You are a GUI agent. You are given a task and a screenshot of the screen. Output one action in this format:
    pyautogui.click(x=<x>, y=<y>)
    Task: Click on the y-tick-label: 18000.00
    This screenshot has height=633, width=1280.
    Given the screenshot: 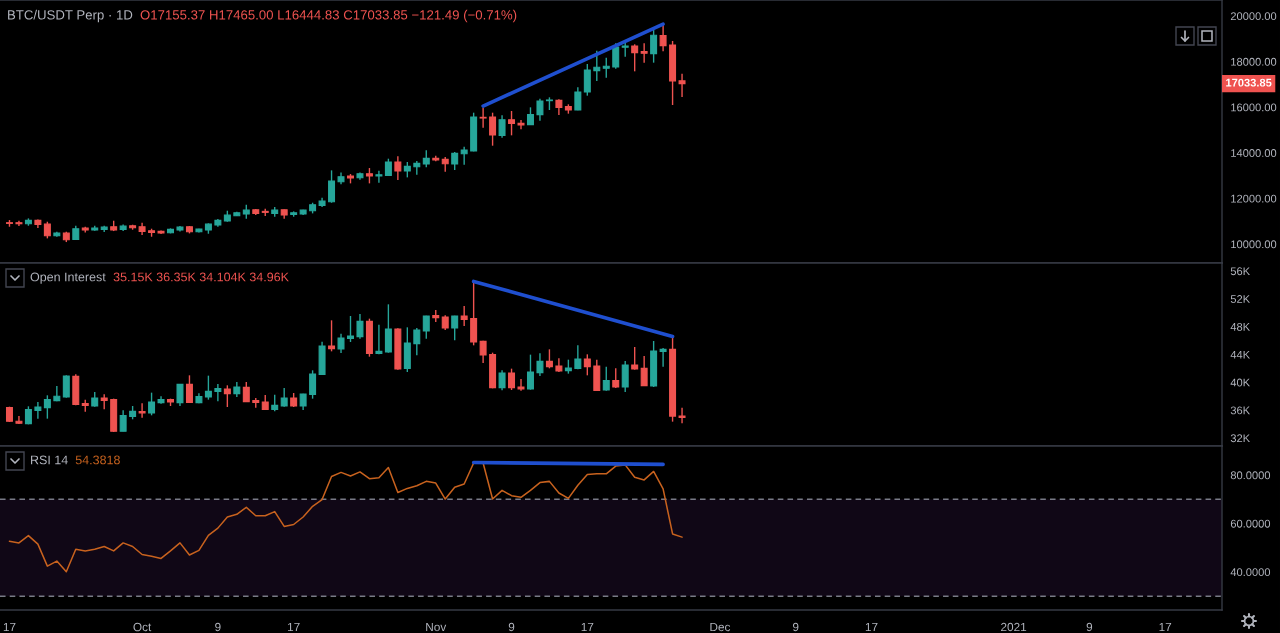 What is the action you would take?
    pyautogui.click(x=1254, y=61)
    